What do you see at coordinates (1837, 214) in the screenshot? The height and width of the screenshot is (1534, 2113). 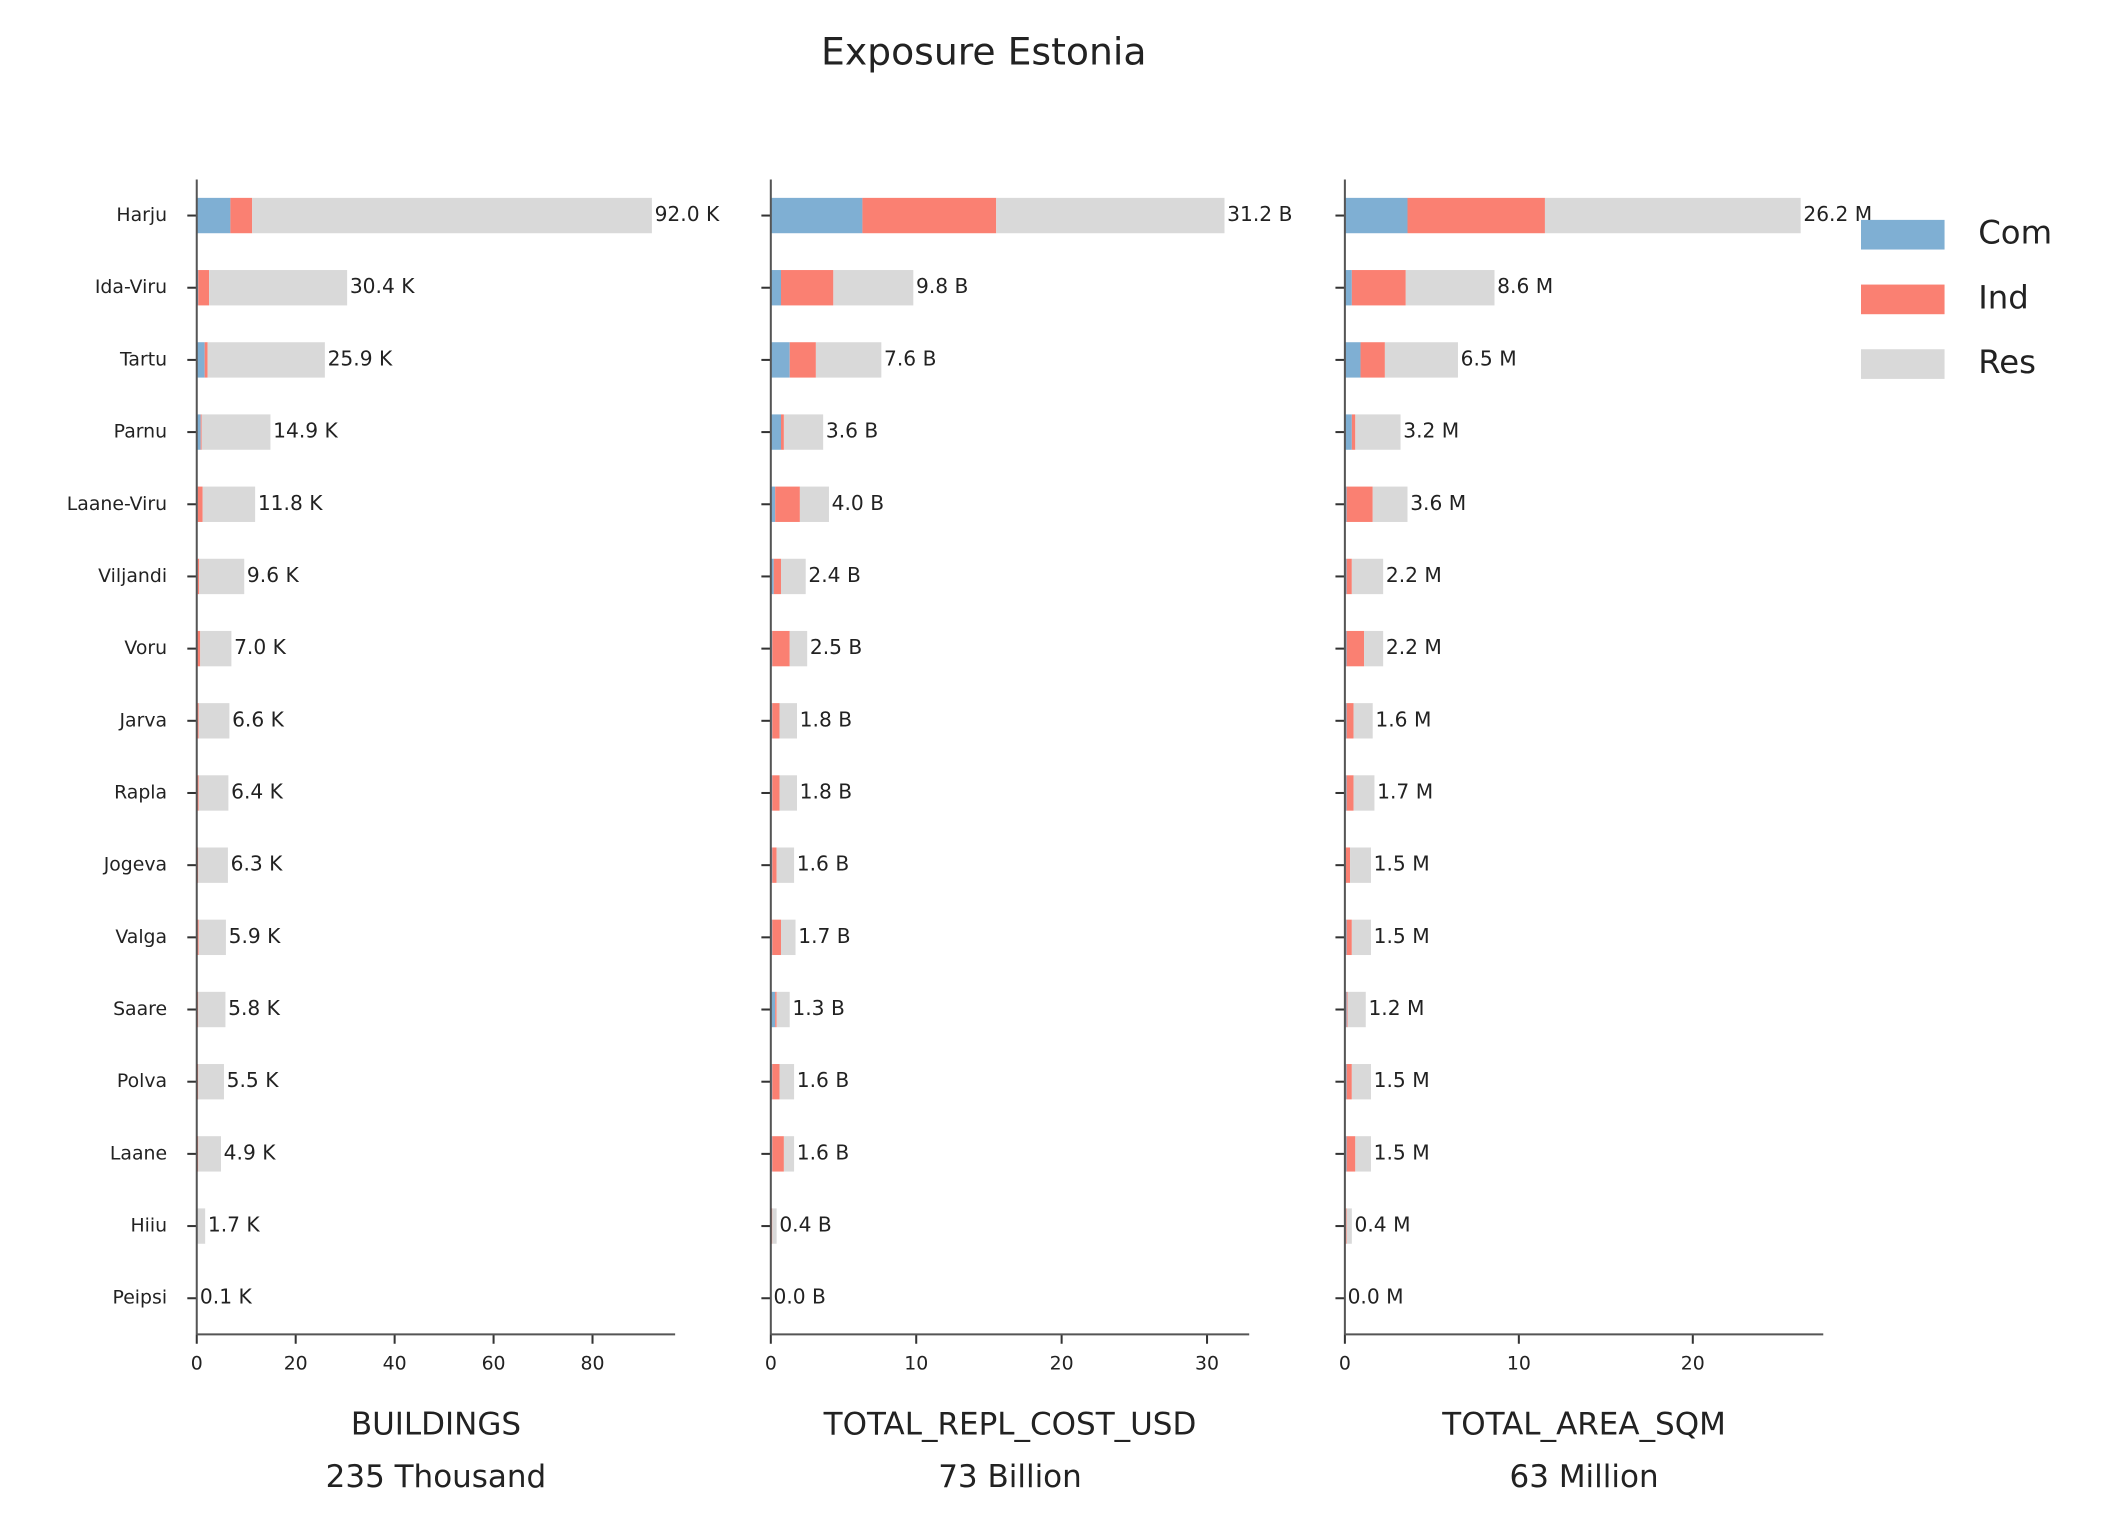 I see `value-label: 26.2 M` at bounding box center [1837, 214].